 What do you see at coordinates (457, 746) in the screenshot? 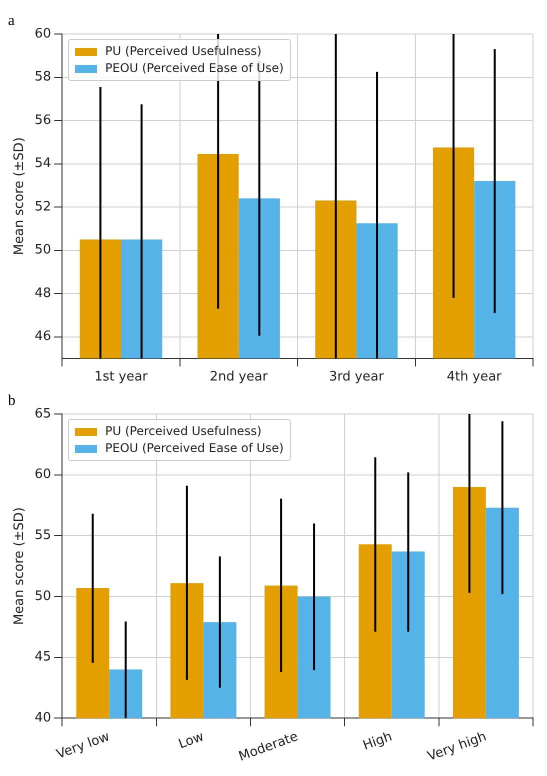
I see `x-tick-label: Very high` at bounding box center [457, 746].